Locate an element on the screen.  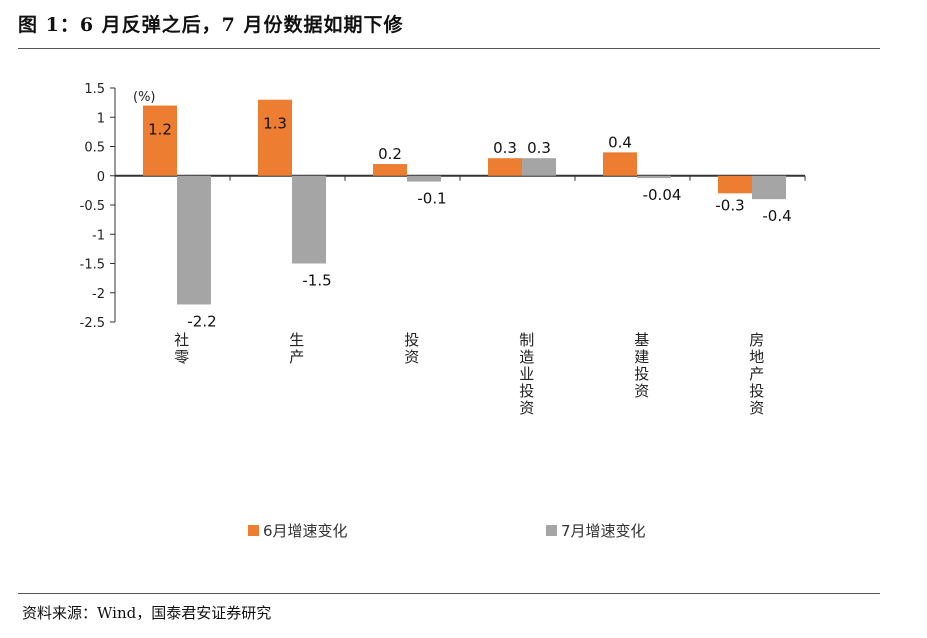
category-label: 生产 is located at coordinates (296, 348).